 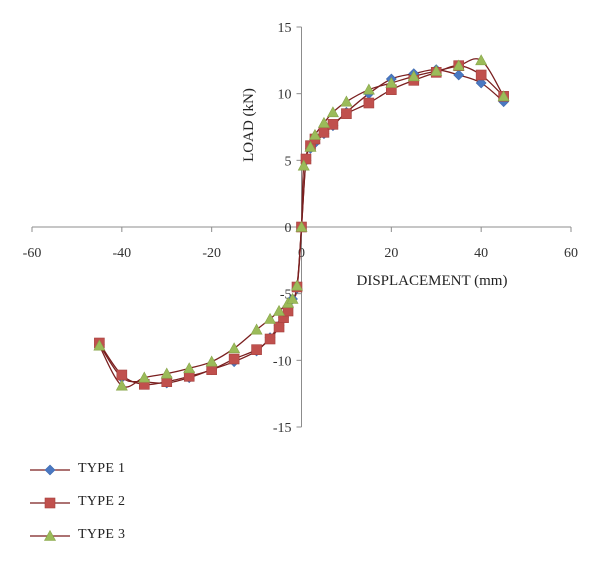 What do you see at coordinates (481, 253) in the screenshot?
I see `x-tick-label: 40` at bounding box center [481, 253].